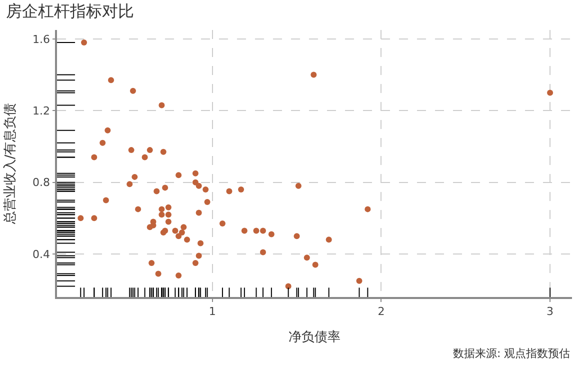 The height and width of the screenshot is (367, 580). Describe the element at coordinates (70, 11) in the screenshot. I see `chart-title: 房企杠杆指标对比` at that location.